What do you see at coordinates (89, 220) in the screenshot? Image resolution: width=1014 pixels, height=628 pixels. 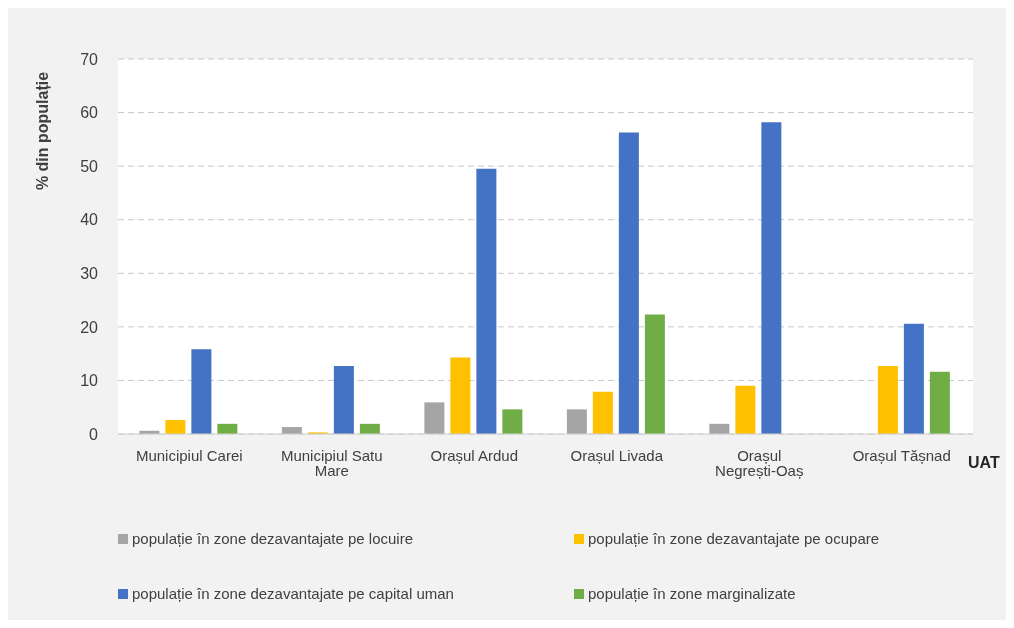 I see `y-tick-label: 40` at bounding box center [89, 220].